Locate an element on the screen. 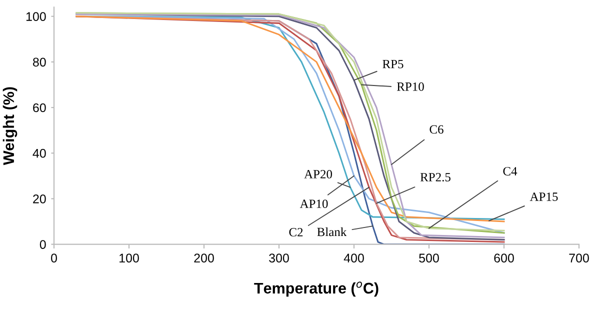 This screenshot has width=600, height=314. x-tick-label: 100 is located at coordinates (129, 258).